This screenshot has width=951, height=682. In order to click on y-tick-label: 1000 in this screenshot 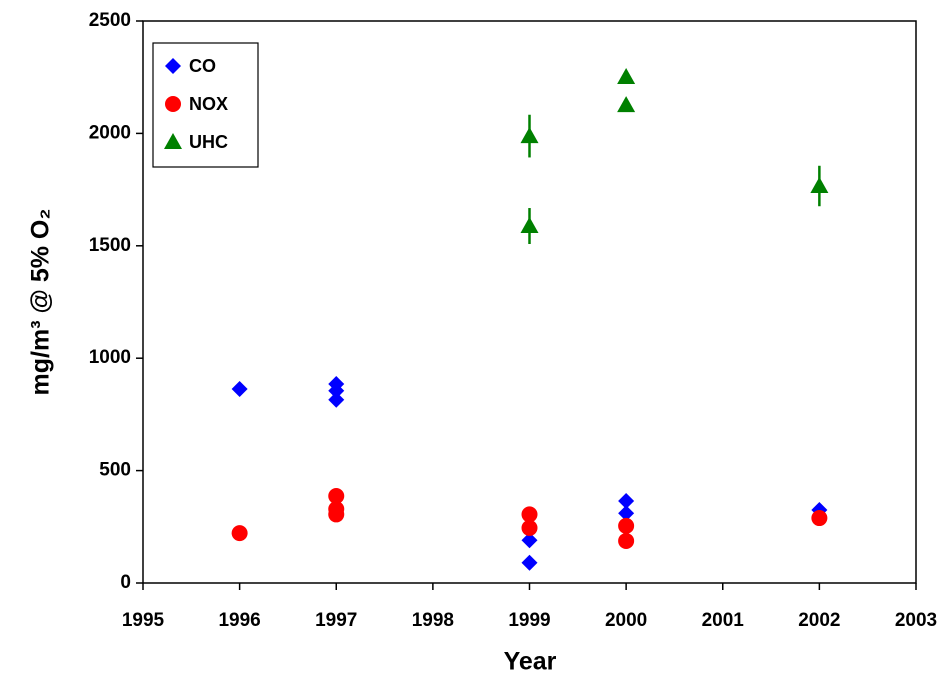, I will do `click(110, 357)`.